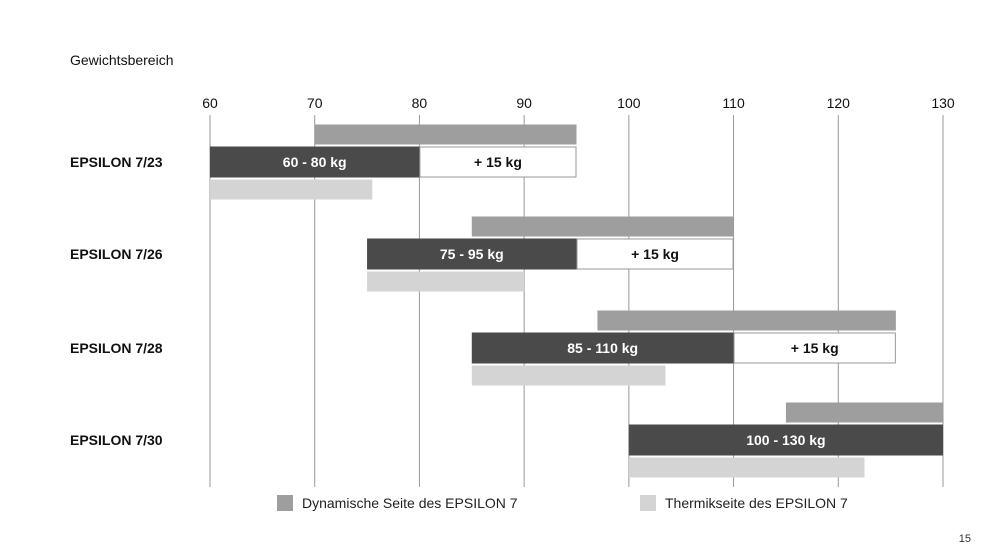 This screenshot has height=559, width=999. I want to click on tick-label-70: 70, so click(315, 103).